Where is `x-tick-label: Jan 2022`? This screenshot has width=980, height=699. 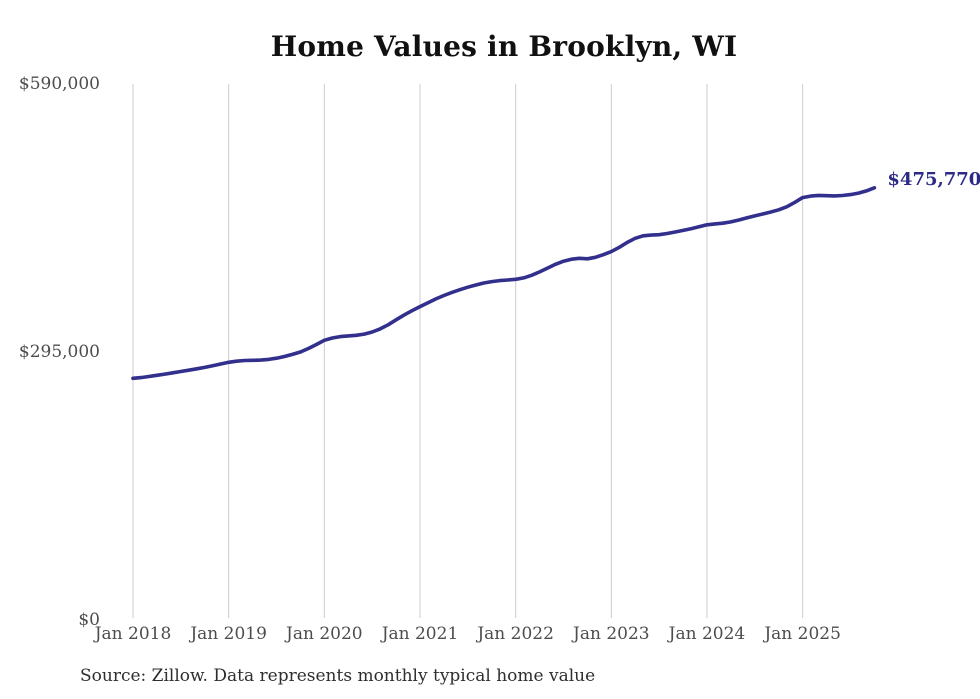
x-tick-label: Jan 2022 is located at coordinates (515, 634).